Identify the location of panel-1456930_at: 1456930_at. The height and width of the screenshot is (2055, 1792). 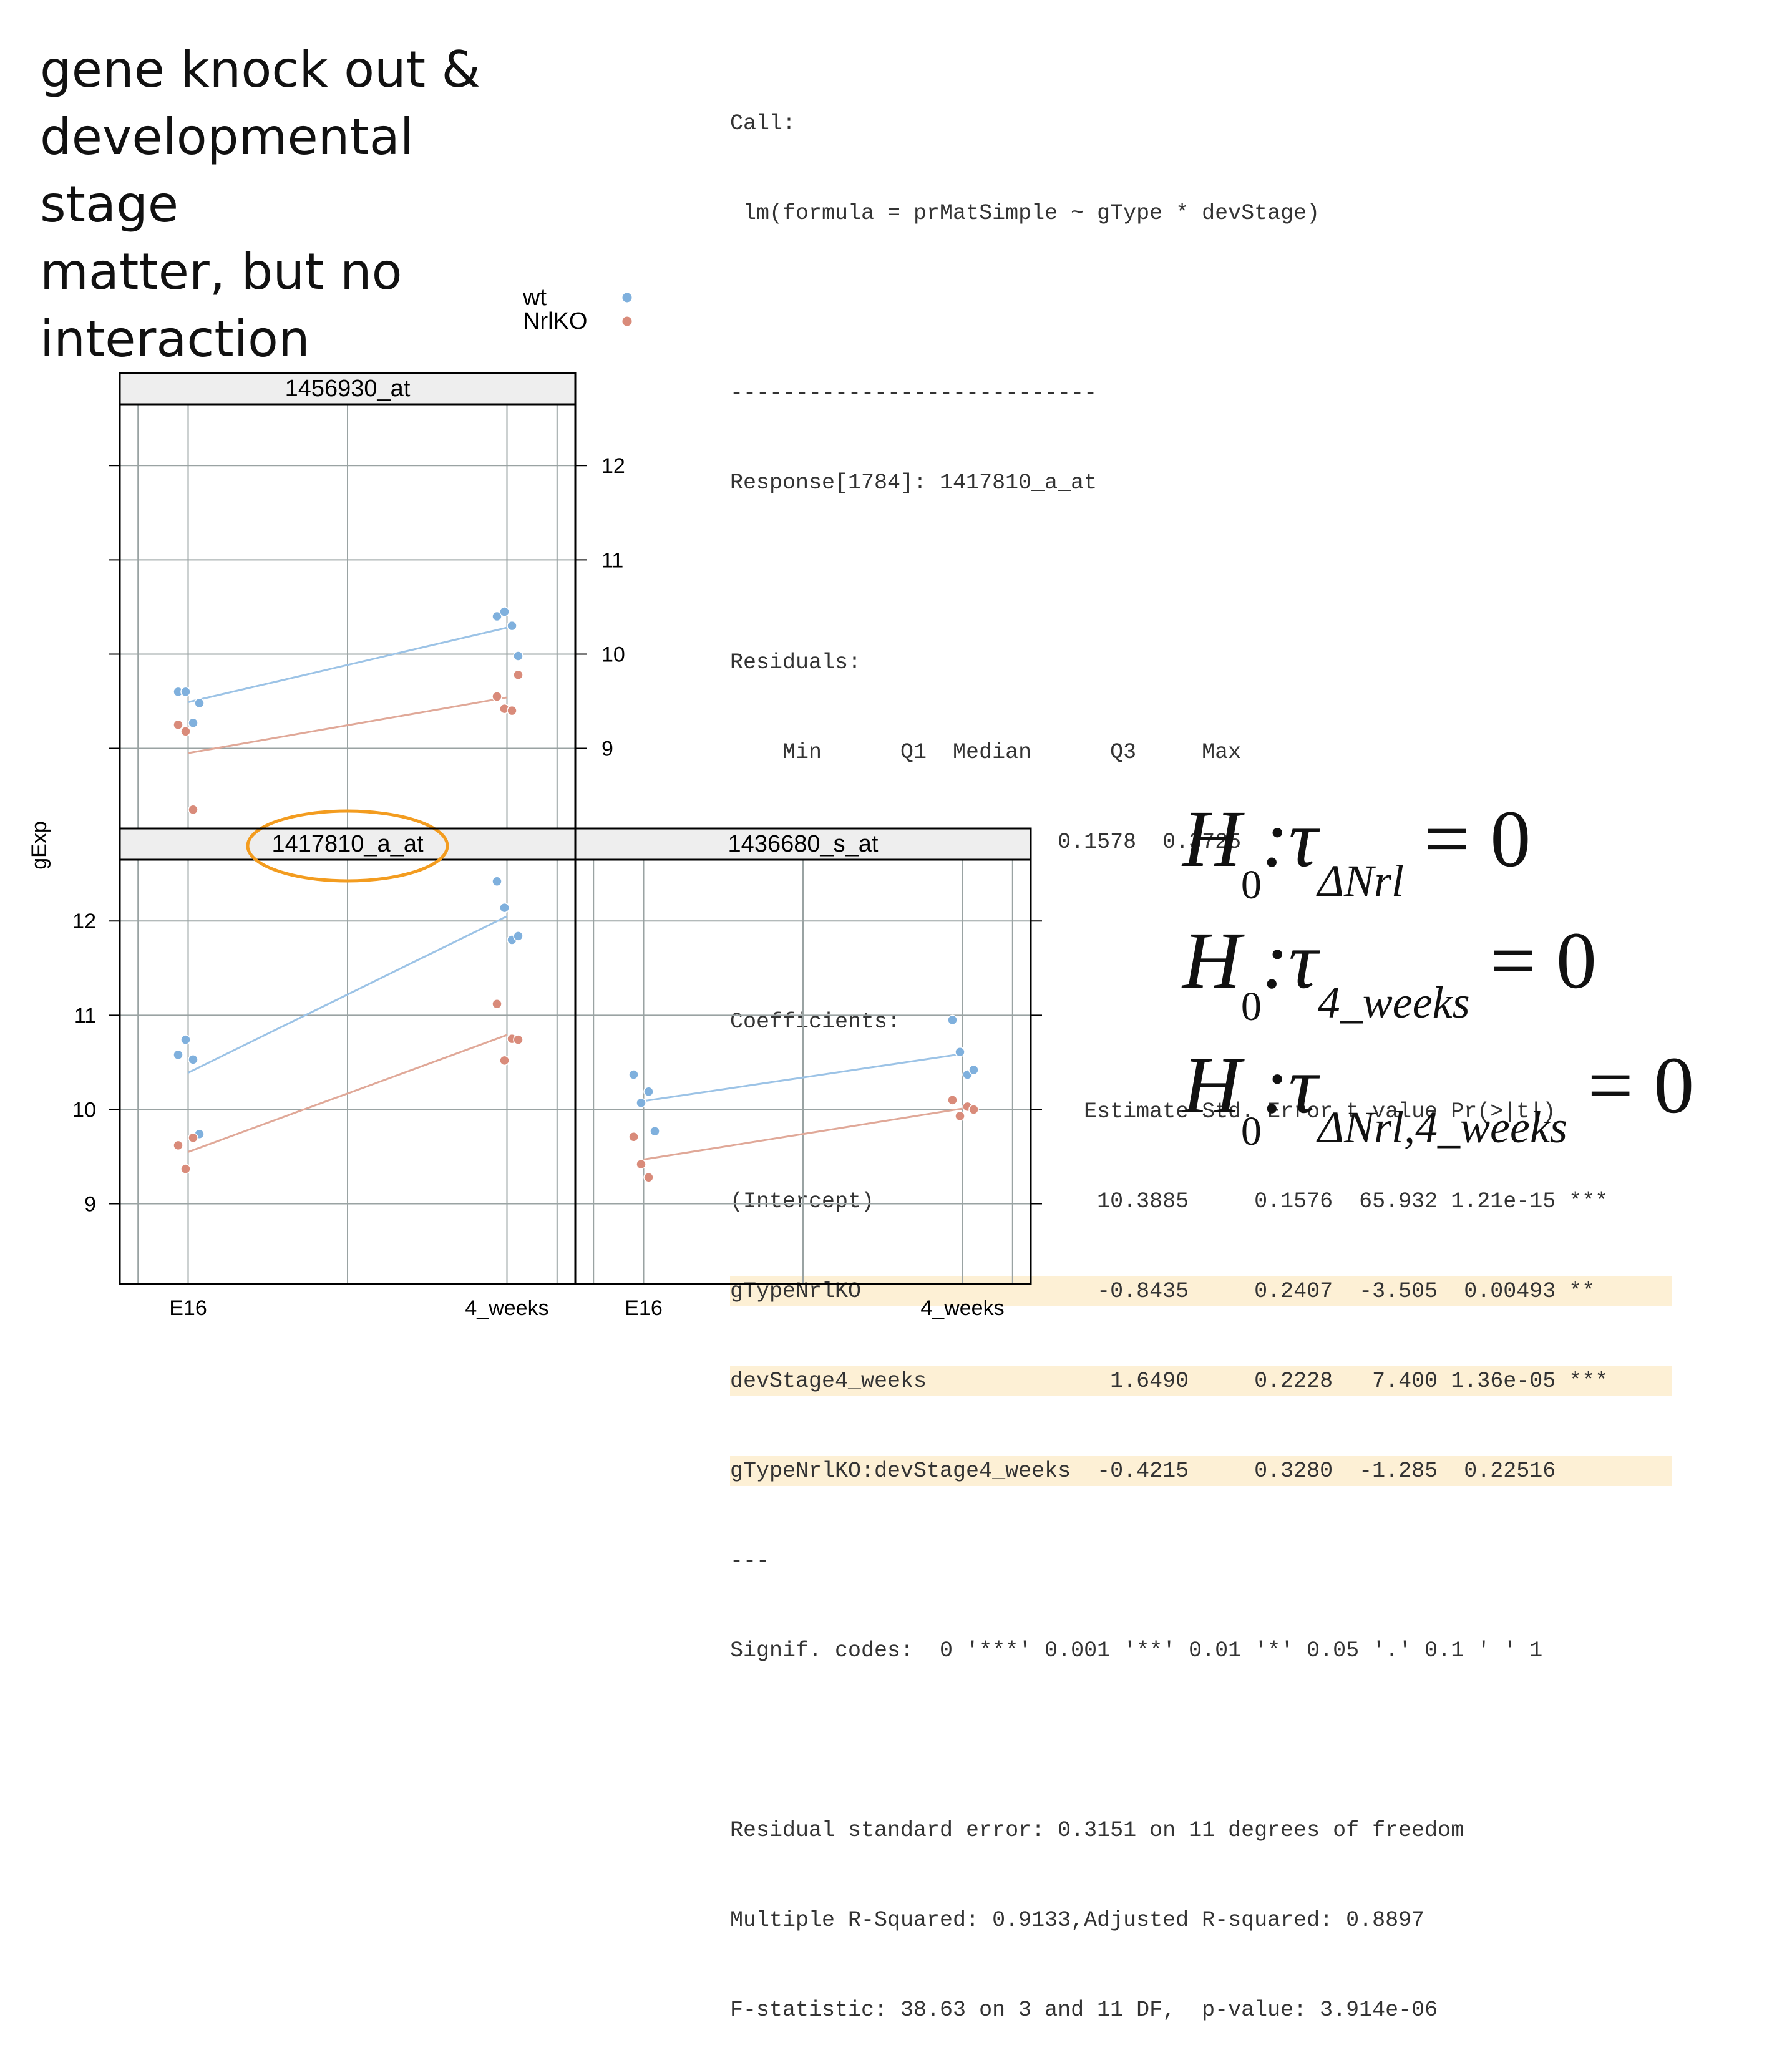
(348, 601).